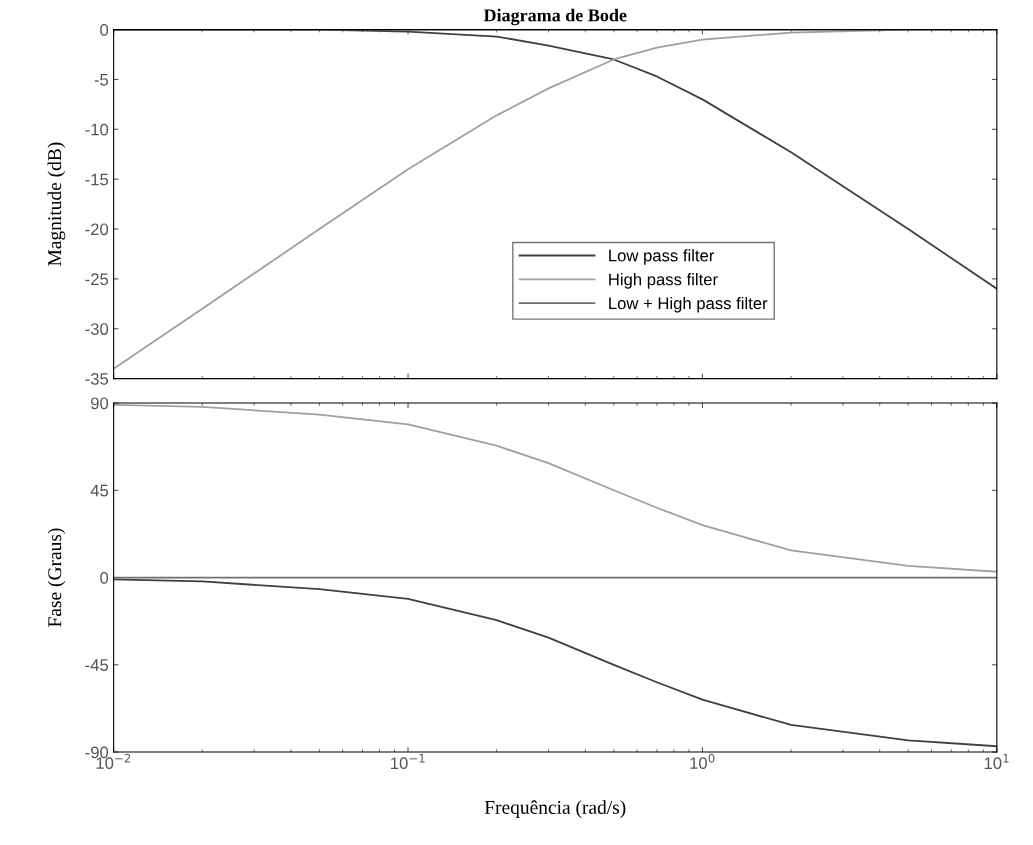 This screenshot has width=1033, height=845. What do you see at coordinates (662, 257) in the screenshot?
I see `legend-label: Low pass filter` at bounding box center [662, 257].